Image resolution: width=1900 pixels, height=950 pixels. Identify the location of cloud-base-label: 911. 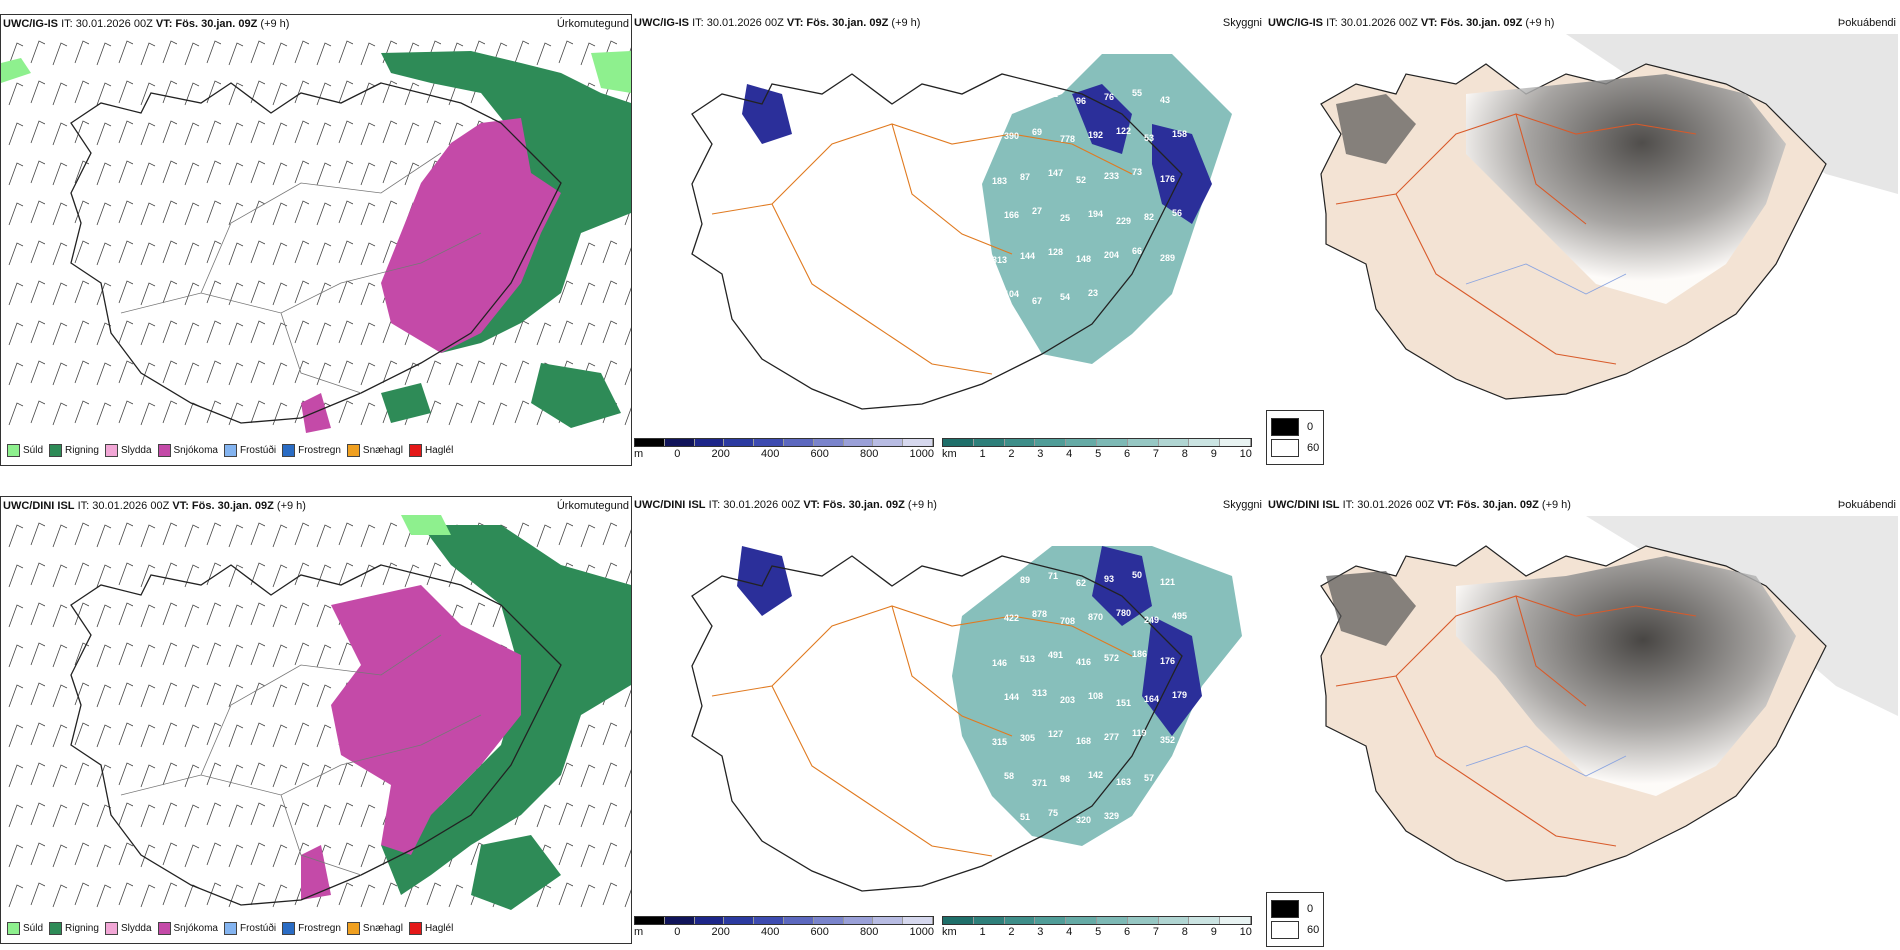
(1179, 774).